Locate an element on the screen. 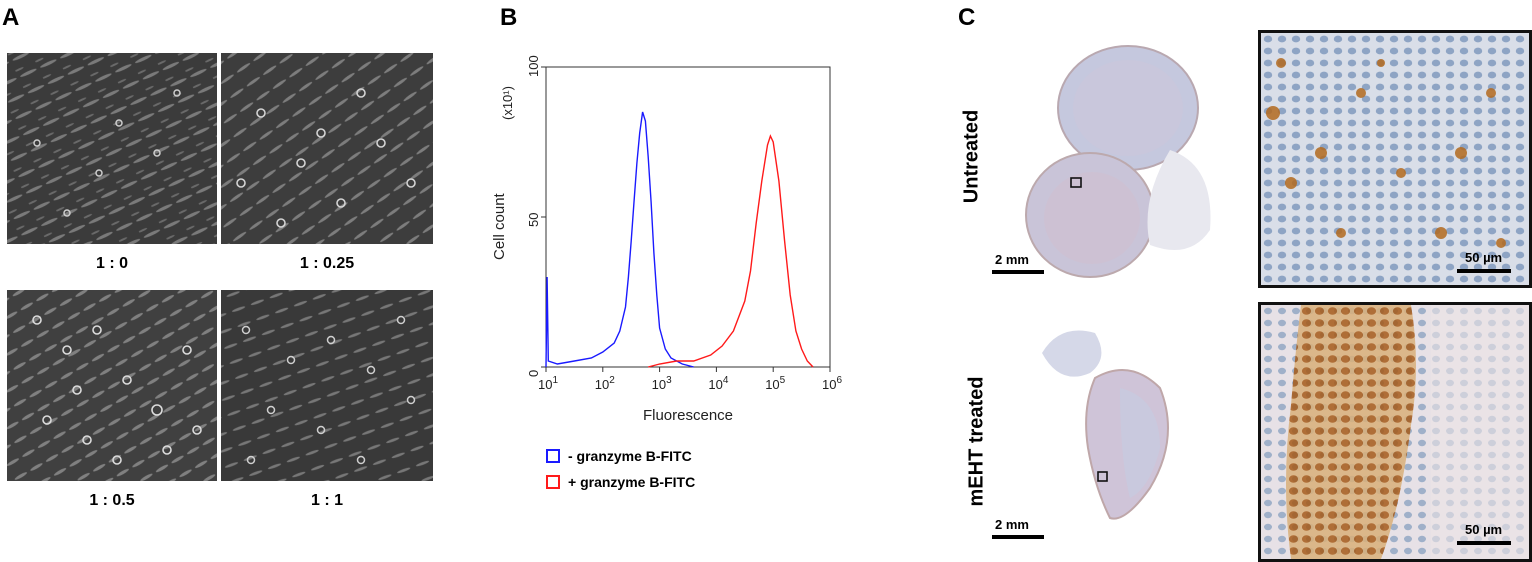  panel-letter-a: A is located at coordinates (11, 17).